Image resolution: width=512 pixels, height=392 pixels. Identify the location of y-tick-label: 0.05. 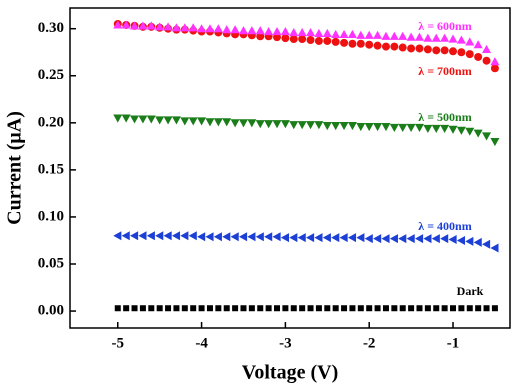
(51, 263).